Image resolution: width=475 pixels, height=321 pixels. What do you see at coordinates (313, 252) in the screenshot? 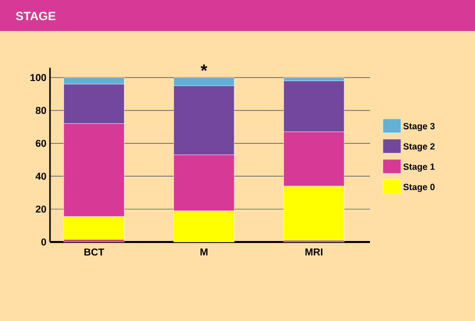
I see `x-tick-label: MRI` at bounding box center [313, 252].